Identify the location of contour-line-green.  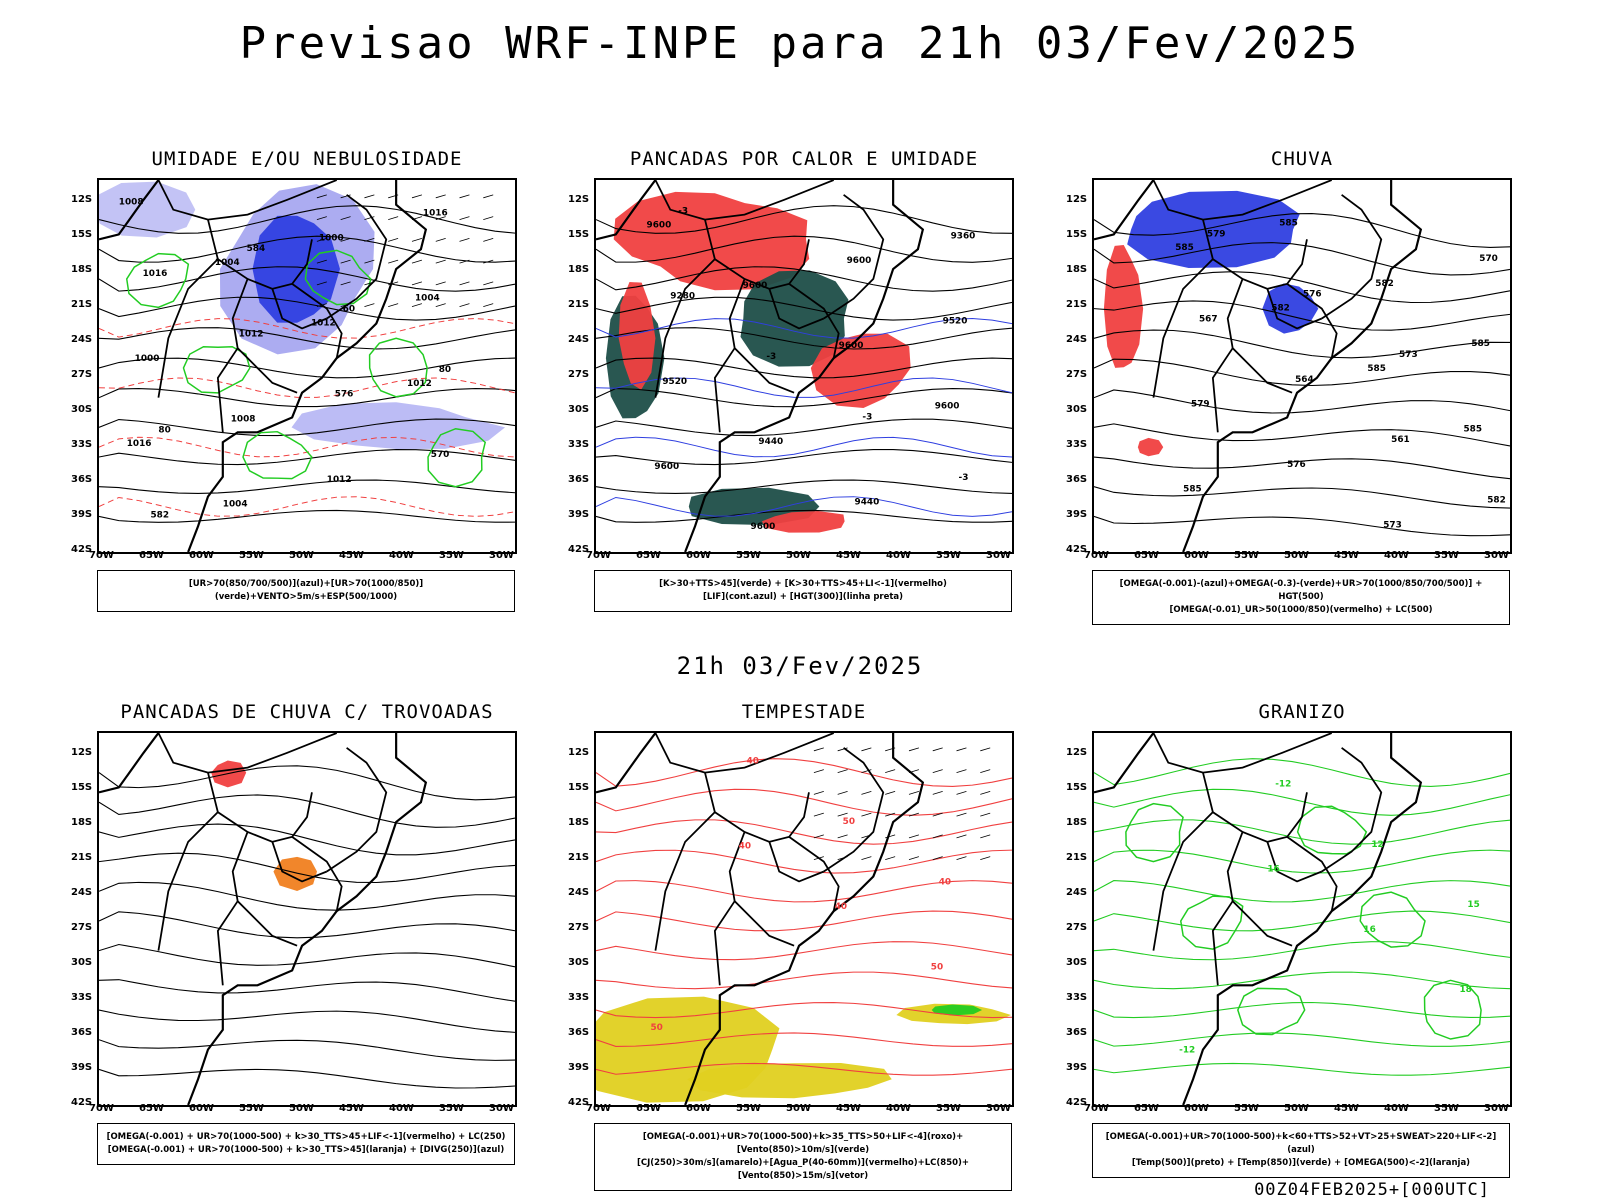
(1271, 1011).